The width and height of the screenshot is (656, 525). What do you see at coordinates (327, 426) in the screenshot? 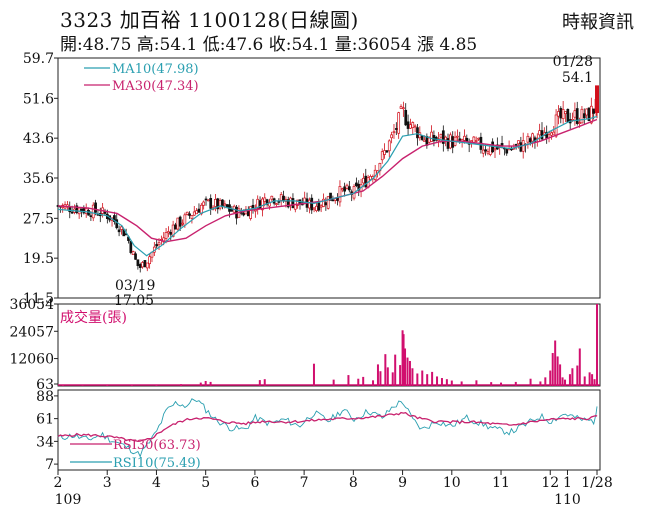
I see `rsi30-line` at bounding box center [327, 426].